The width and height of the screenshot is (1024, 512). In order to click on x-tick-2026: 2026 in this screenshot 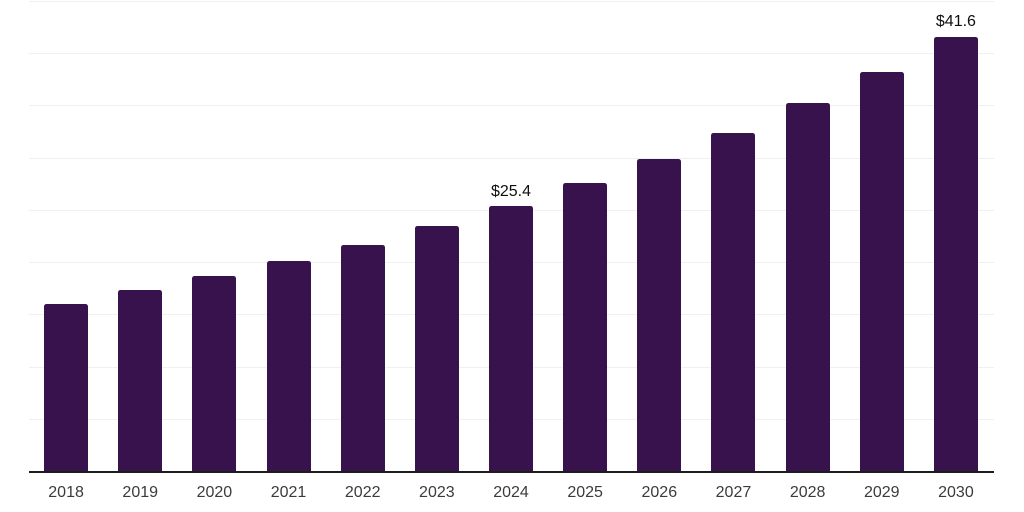, I will do `click(659, 492)`.